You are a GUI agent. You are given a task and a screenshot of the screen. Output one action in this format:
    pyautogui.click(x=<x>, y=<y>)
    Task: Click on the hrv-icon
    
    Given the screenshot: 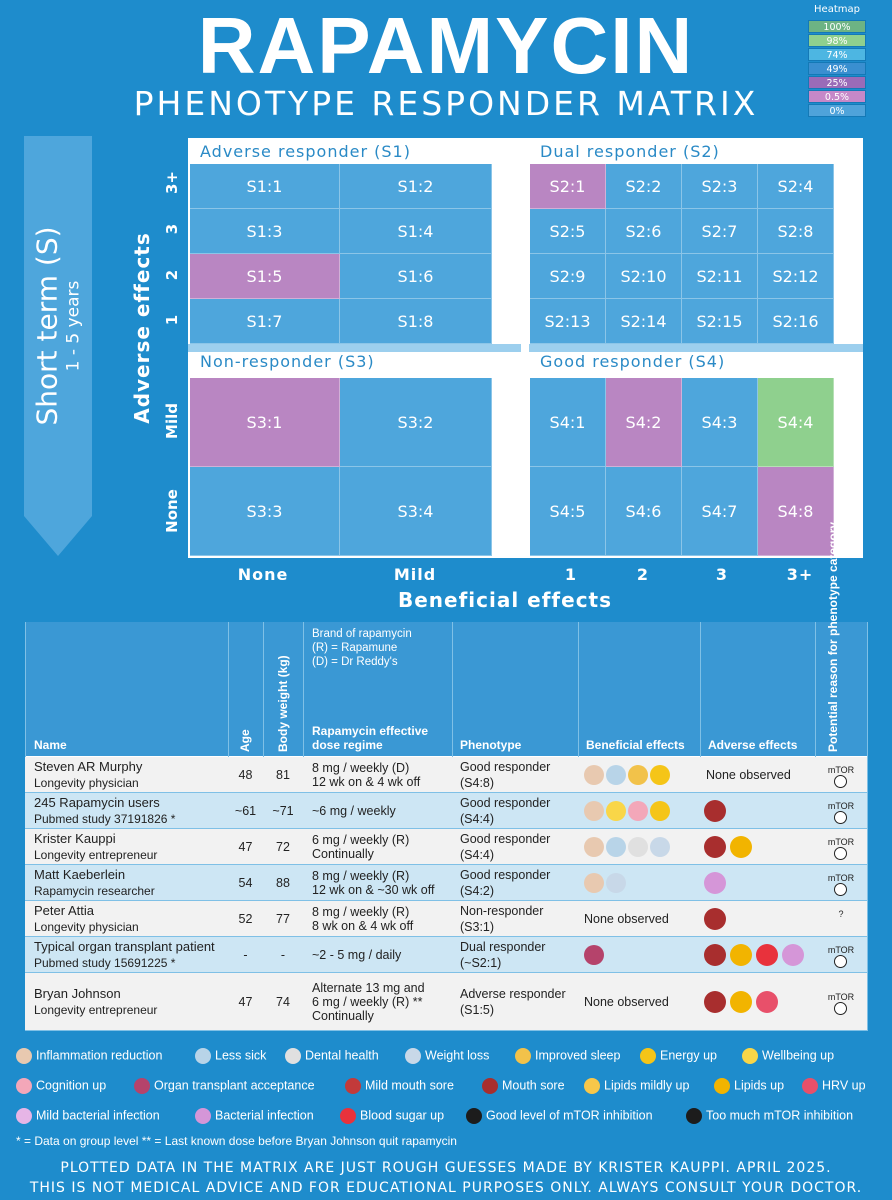 What is the action you would take?
    pyautogui.click(x=767, y=1002)
    